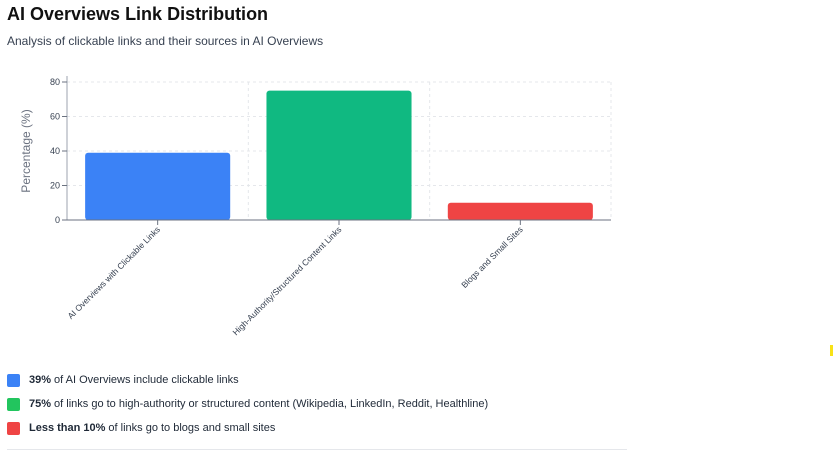 The image size is (836, 451). What do you see at coordinates (317, 449) in the screenshot?
I see `bottom-divider` at bounding box center [317, 449].